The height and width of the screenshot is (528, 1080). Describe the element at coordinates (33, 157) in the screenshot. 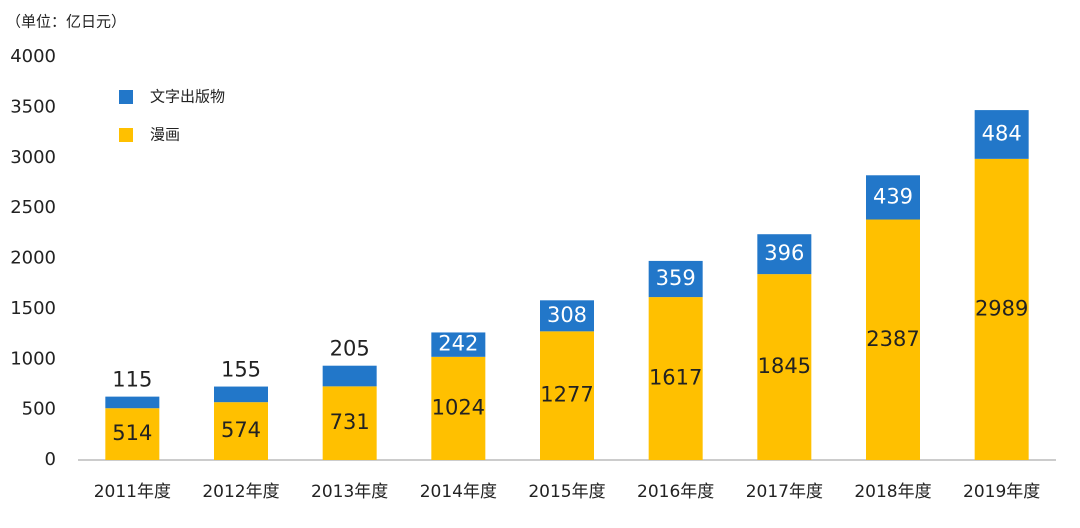

I see `y-tick-label: 3000` at that location.